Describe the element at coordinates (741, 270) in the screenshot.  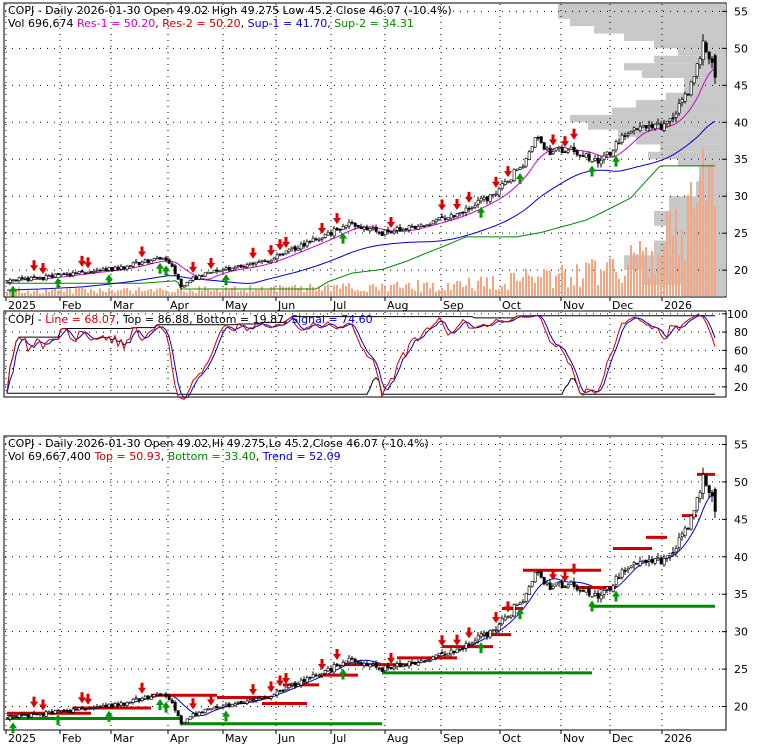
I see `y-tick-label: 20` at that location.